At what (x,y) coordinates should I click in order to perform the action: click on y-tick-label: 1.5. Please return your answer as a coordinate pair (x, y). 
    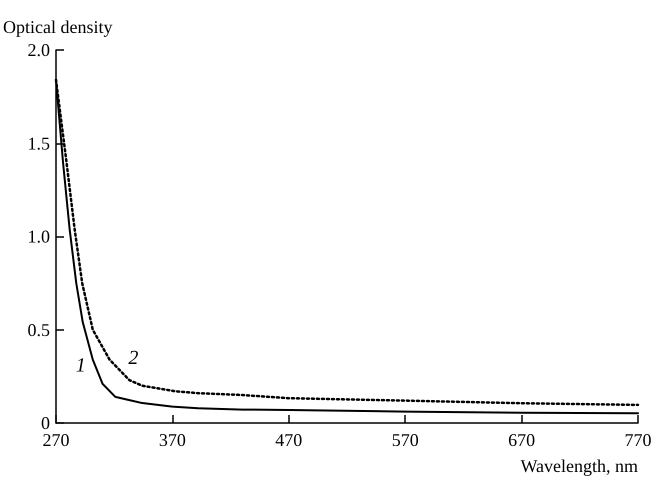
    Looking at the image, I should click on (39, 143).